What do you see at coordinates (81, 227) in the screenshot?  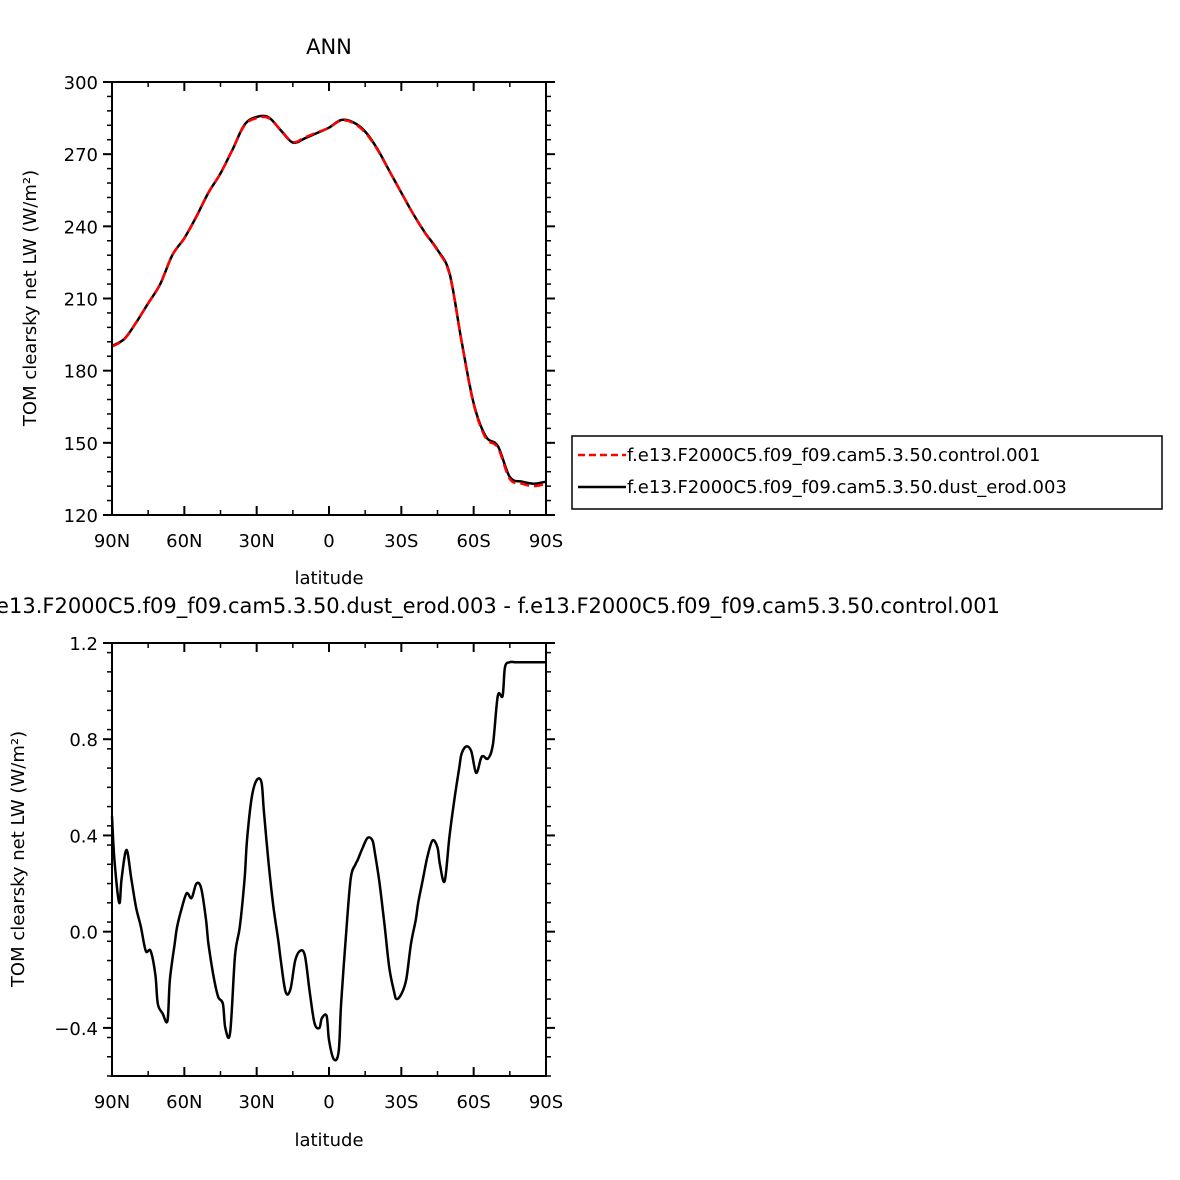 I see `y-tick-label: 240` at bounding box center [81, 227].